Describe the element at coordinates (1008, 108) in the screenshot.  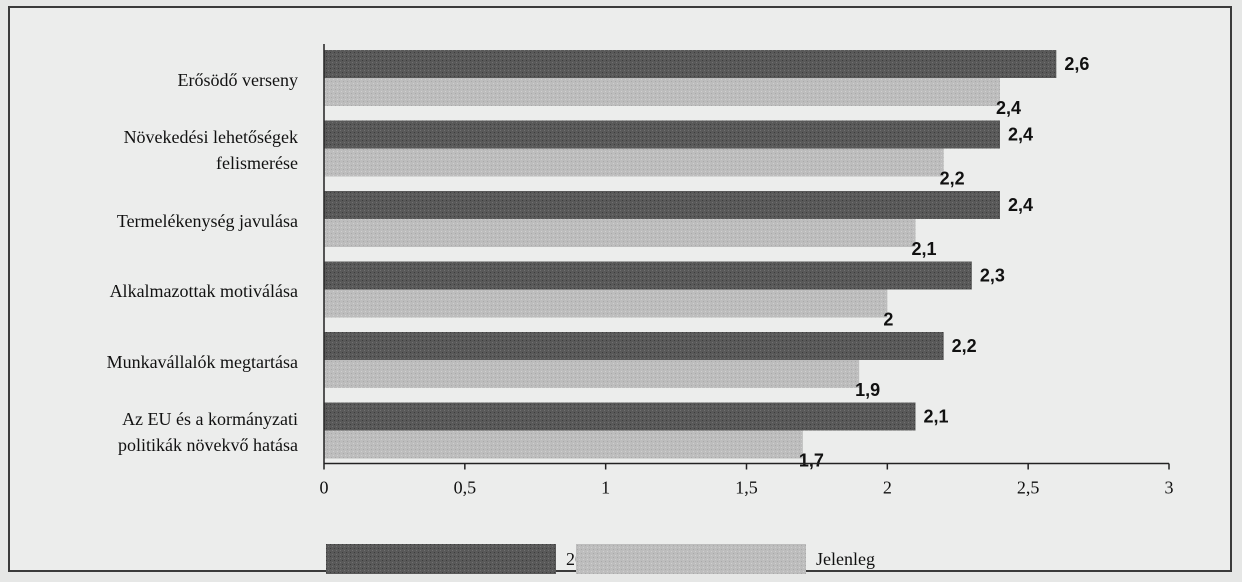
I see `data-label-series2-0: 2,4` at that location.